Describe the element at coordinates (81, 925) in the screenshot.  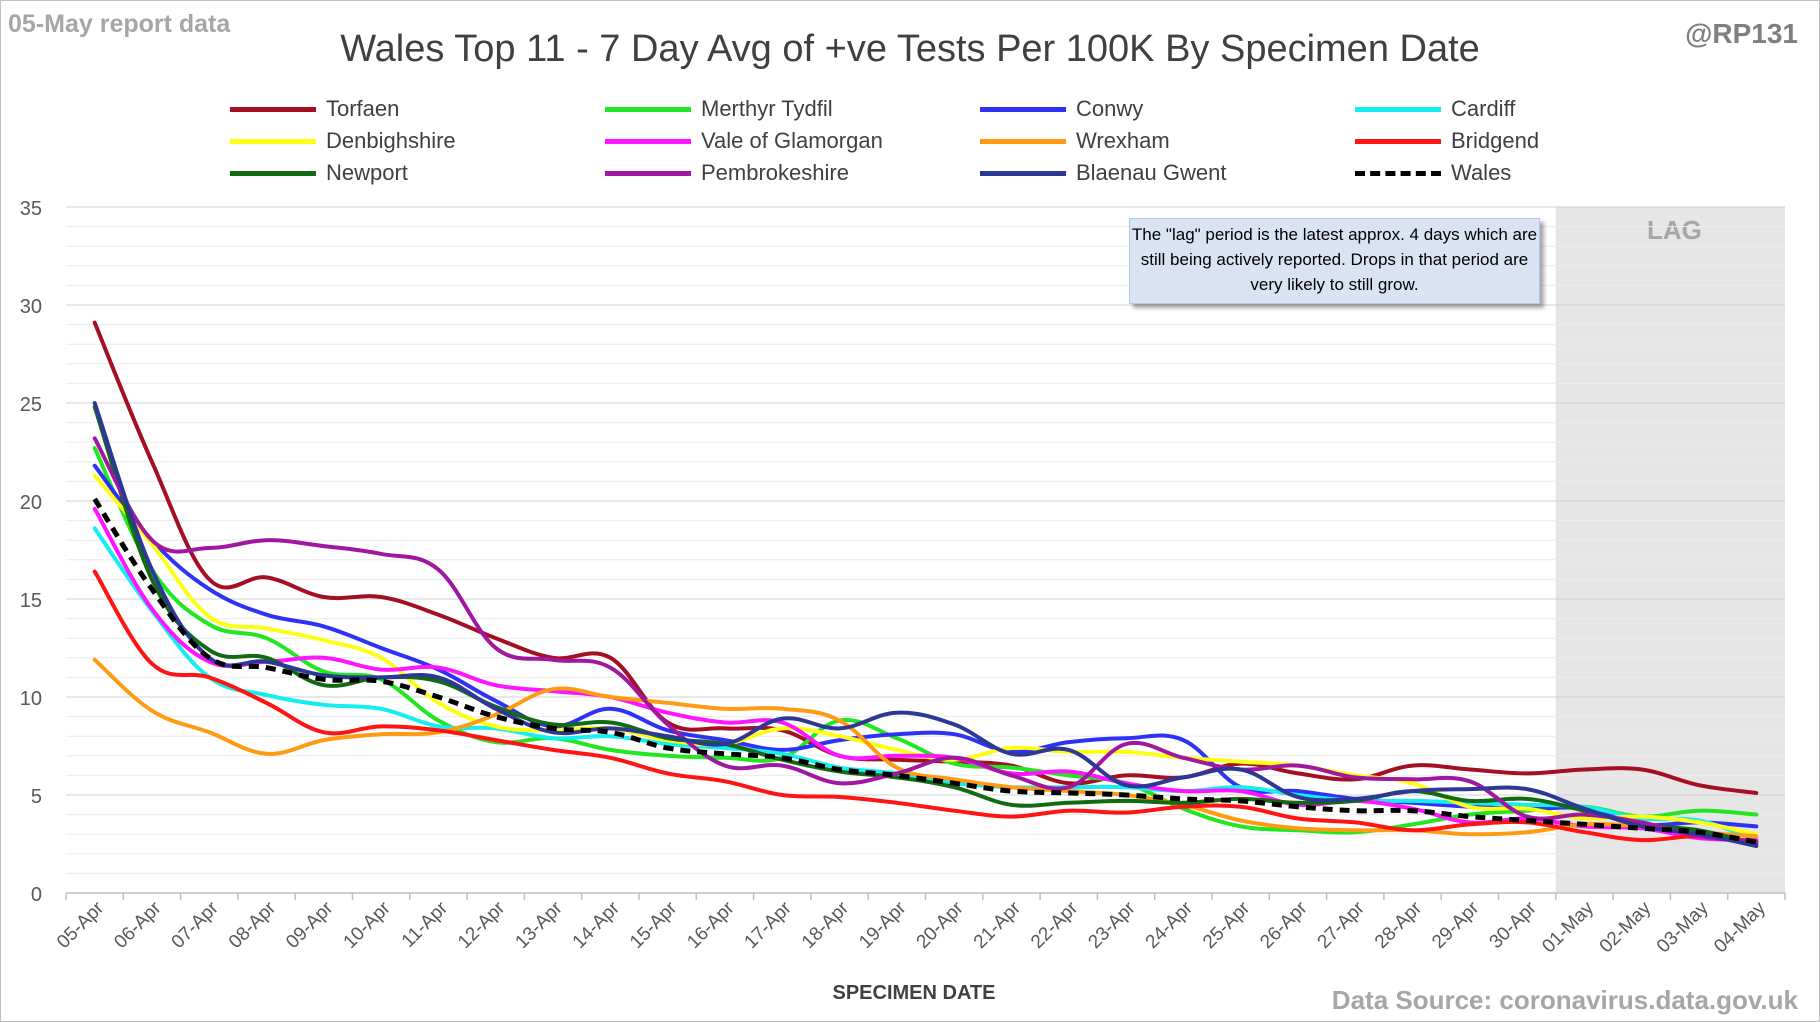
I see `x-tick-label: 05-Apr` at that location.